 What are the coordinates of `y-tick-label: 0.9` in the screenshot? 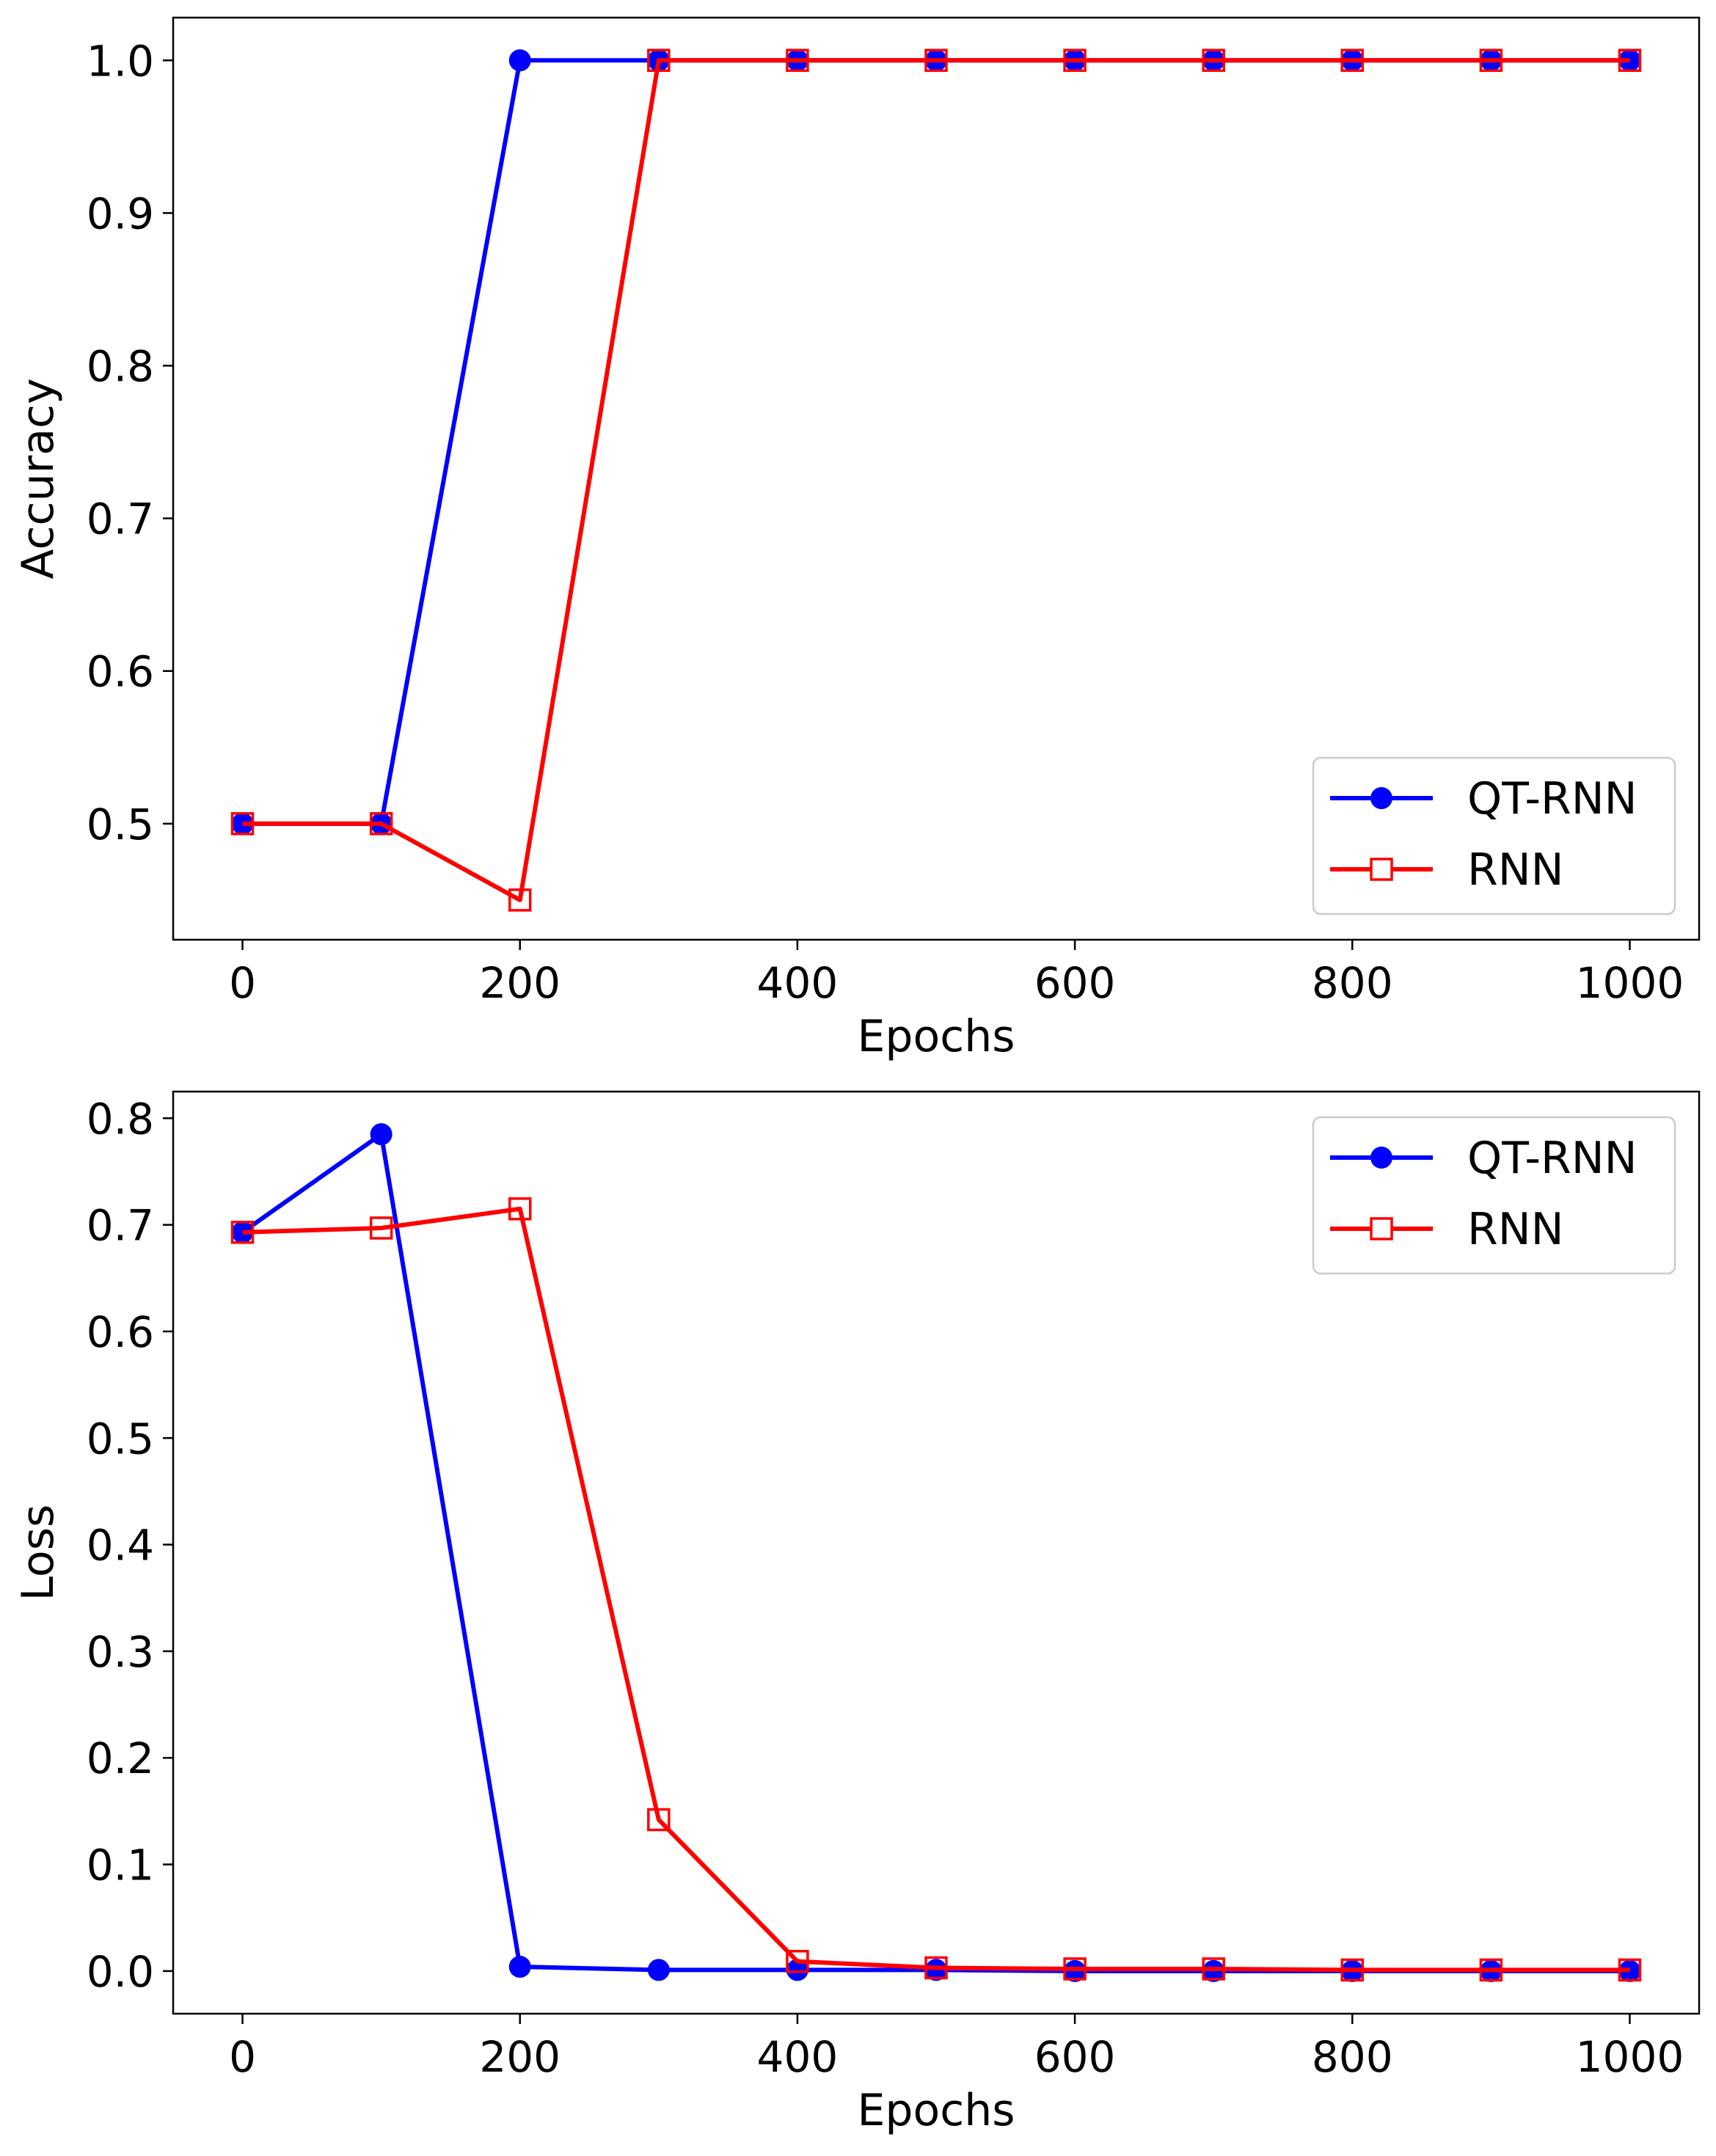 It's located at (120, 213).